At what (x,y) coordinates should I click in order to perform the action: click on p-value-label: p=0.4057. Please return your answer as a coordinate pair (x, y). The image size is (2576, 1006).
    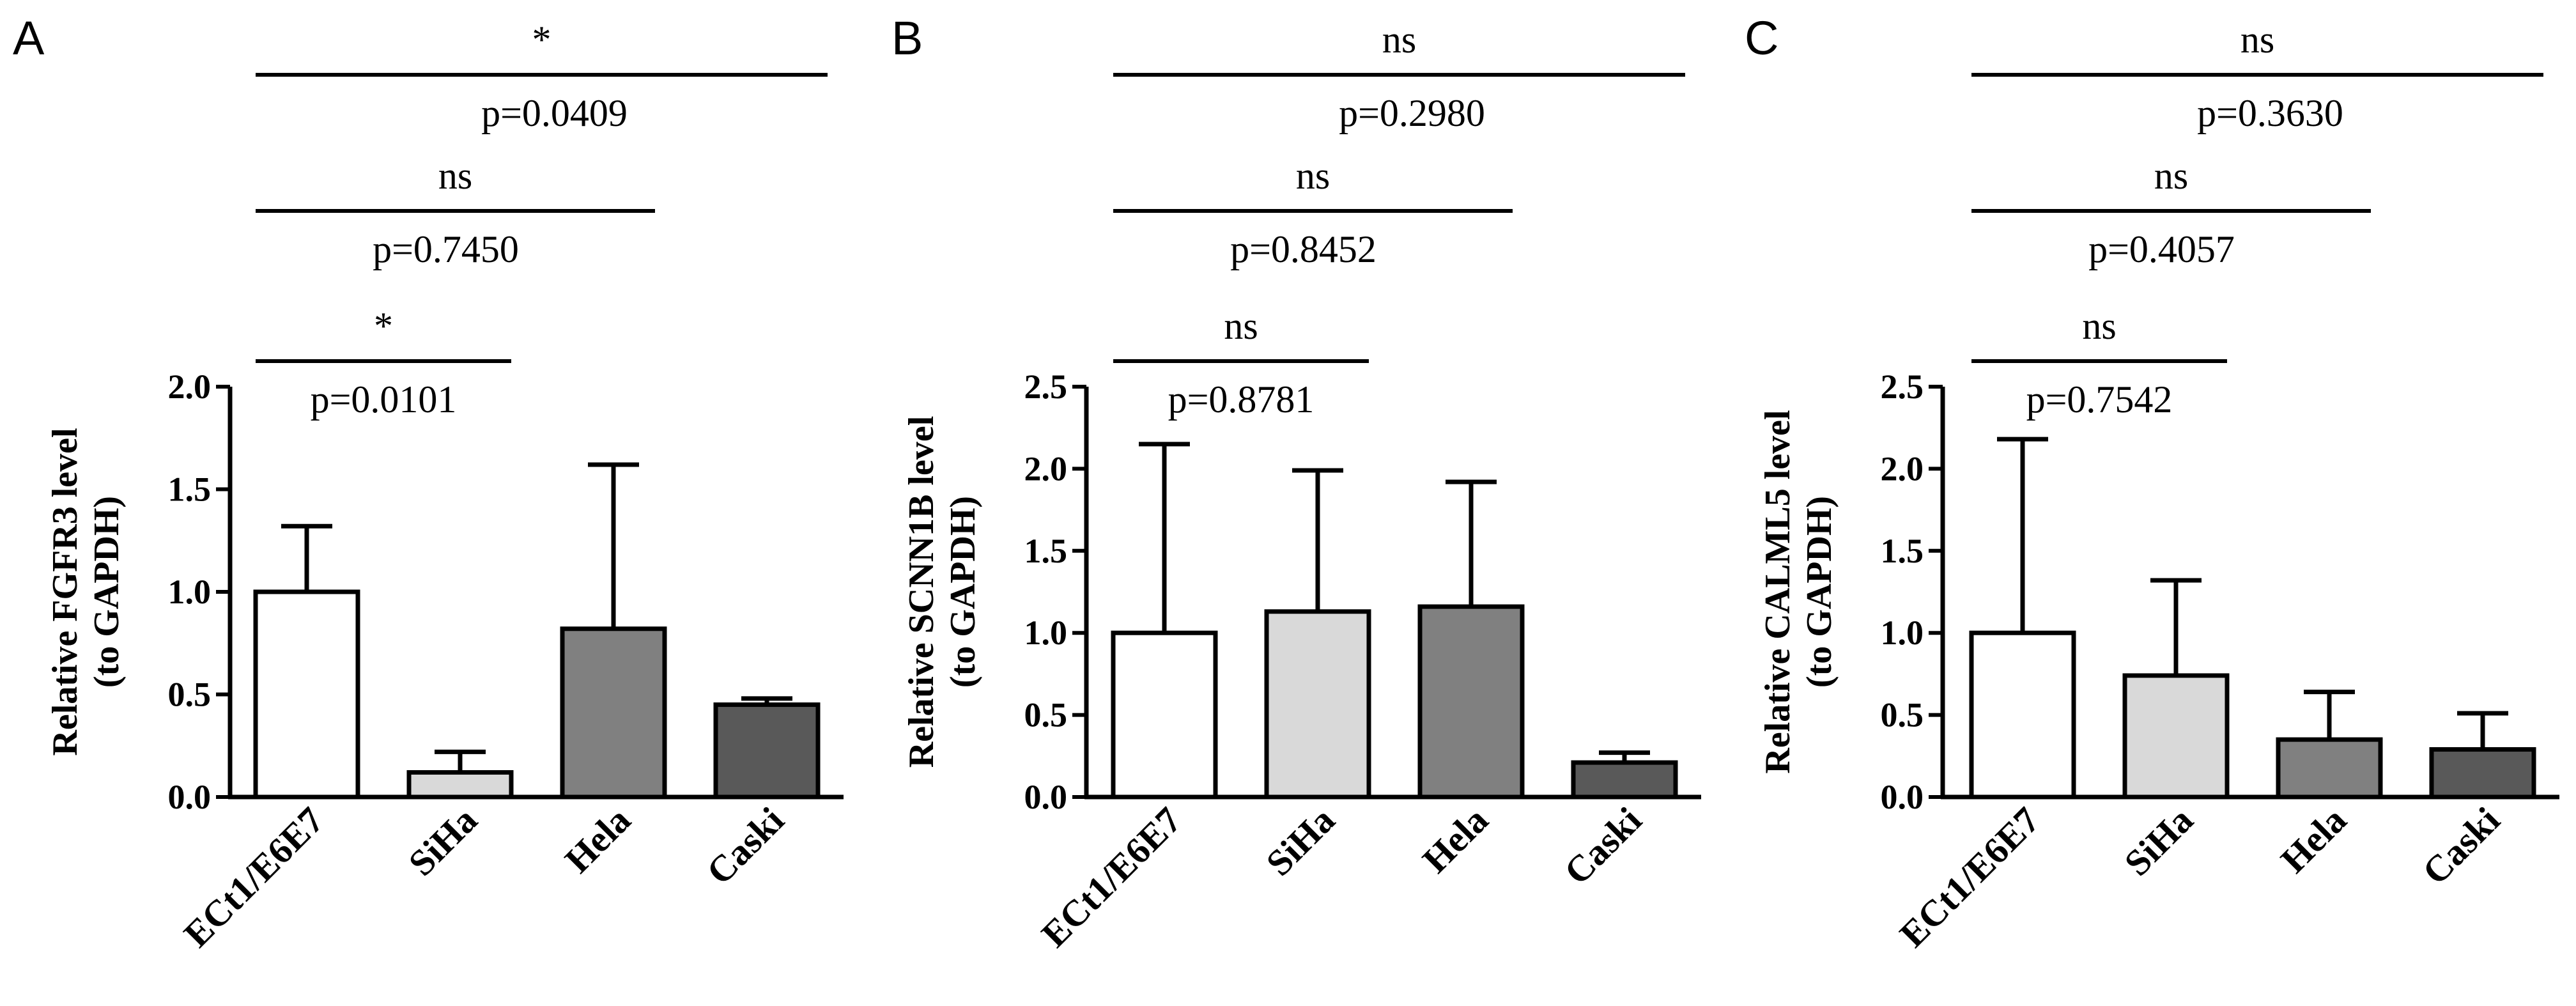
    Looking at the image, I should click on (2161, 249).